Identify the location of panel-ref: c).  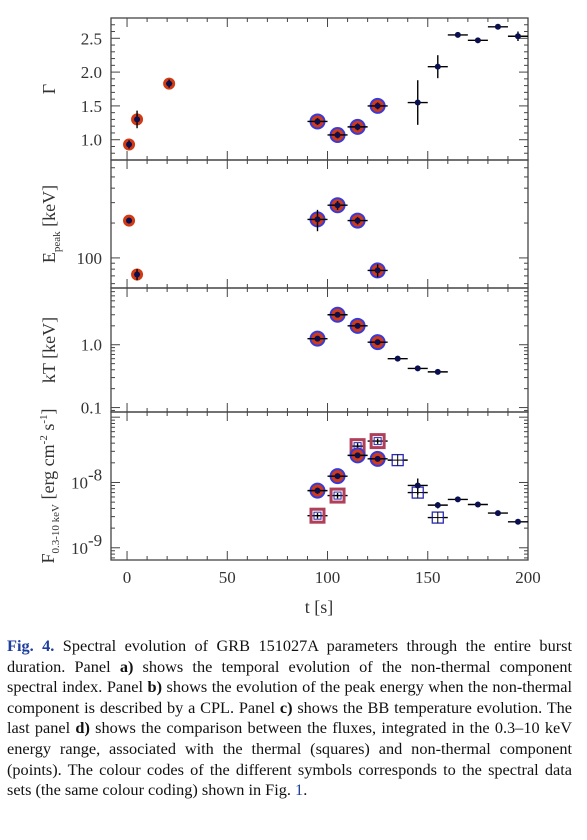
(286, 707).